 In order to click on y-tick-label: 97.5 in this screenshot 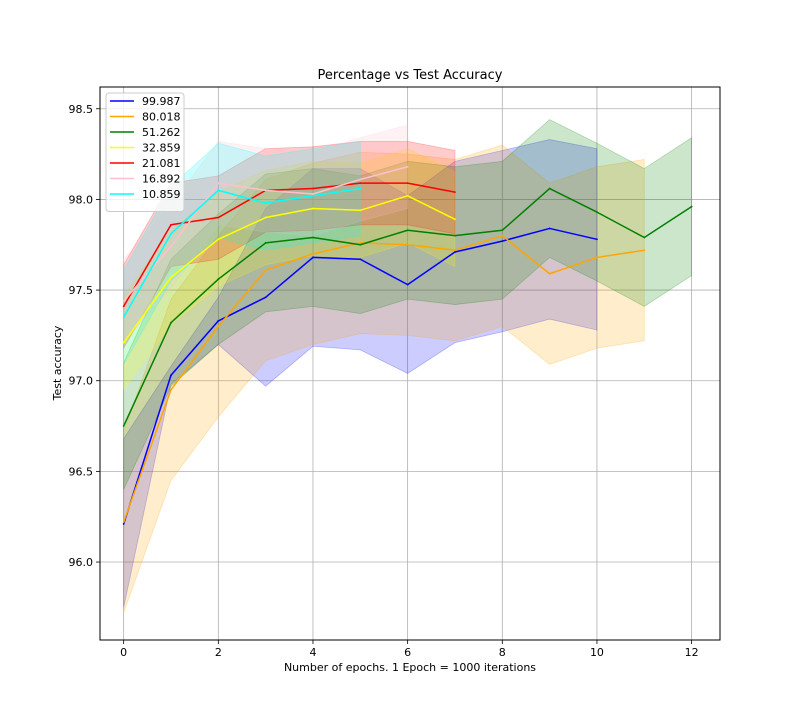, I will do `click(81, 290)`.